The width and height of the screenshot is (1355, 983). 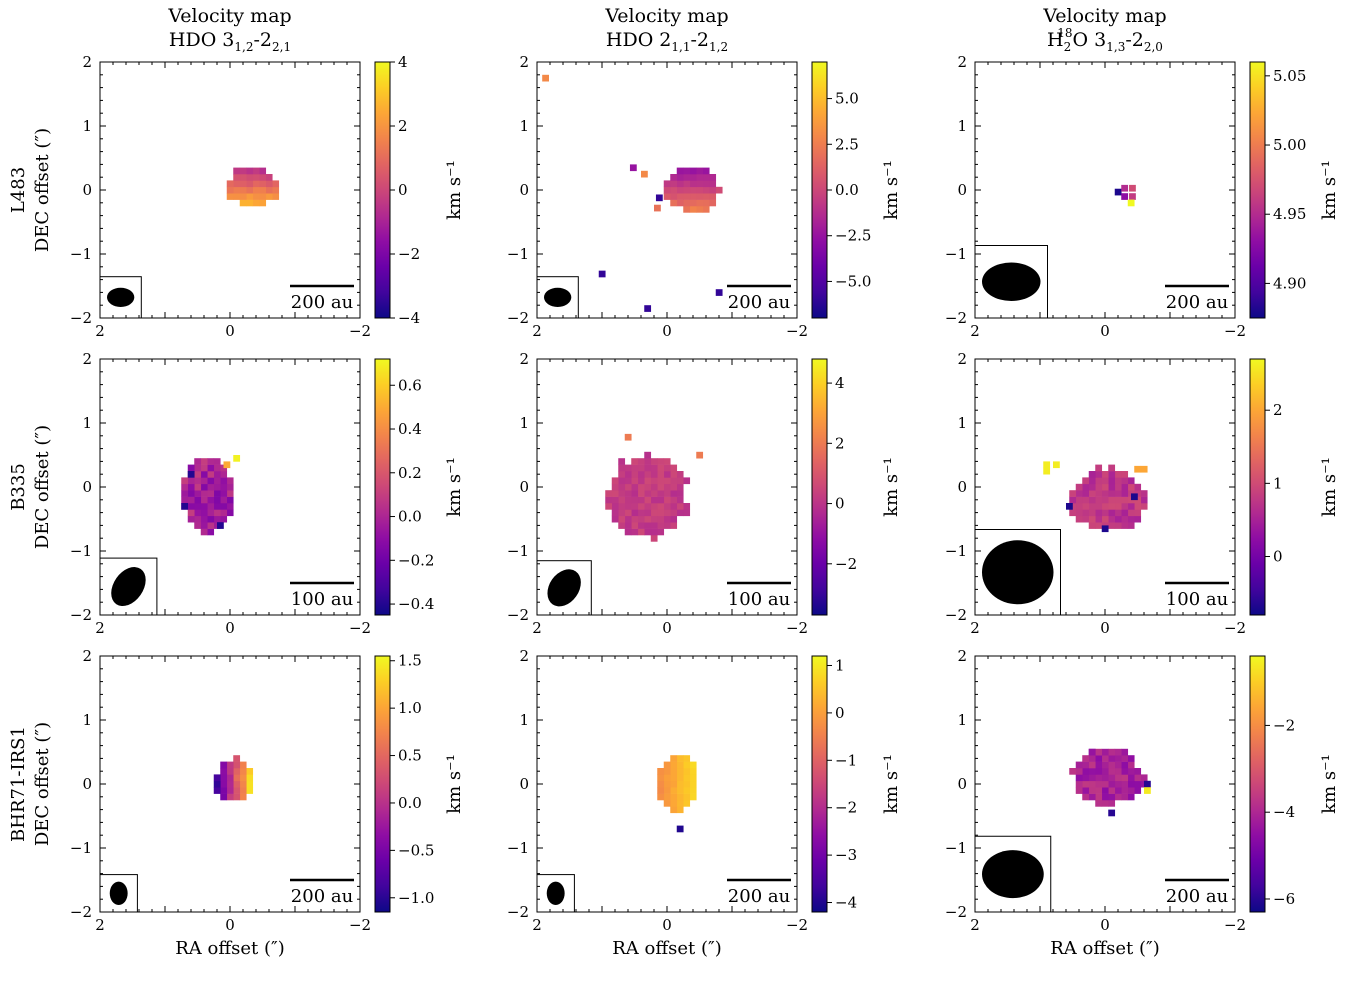 I want to click on beam-ellipse, so click(x=1011, y=281).